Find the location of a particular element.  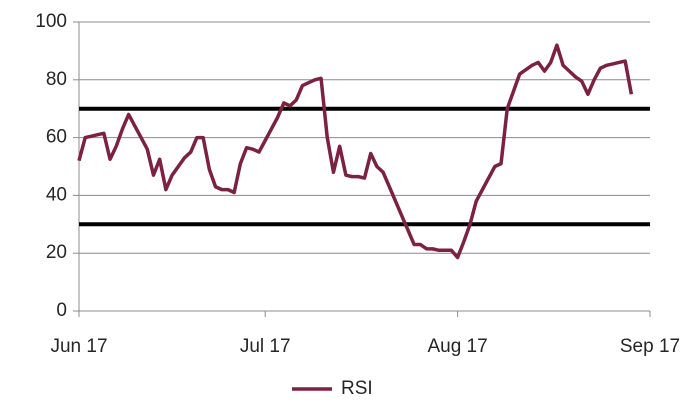

x-tick-label: Jul 17 is located at coordinates (265, 346).